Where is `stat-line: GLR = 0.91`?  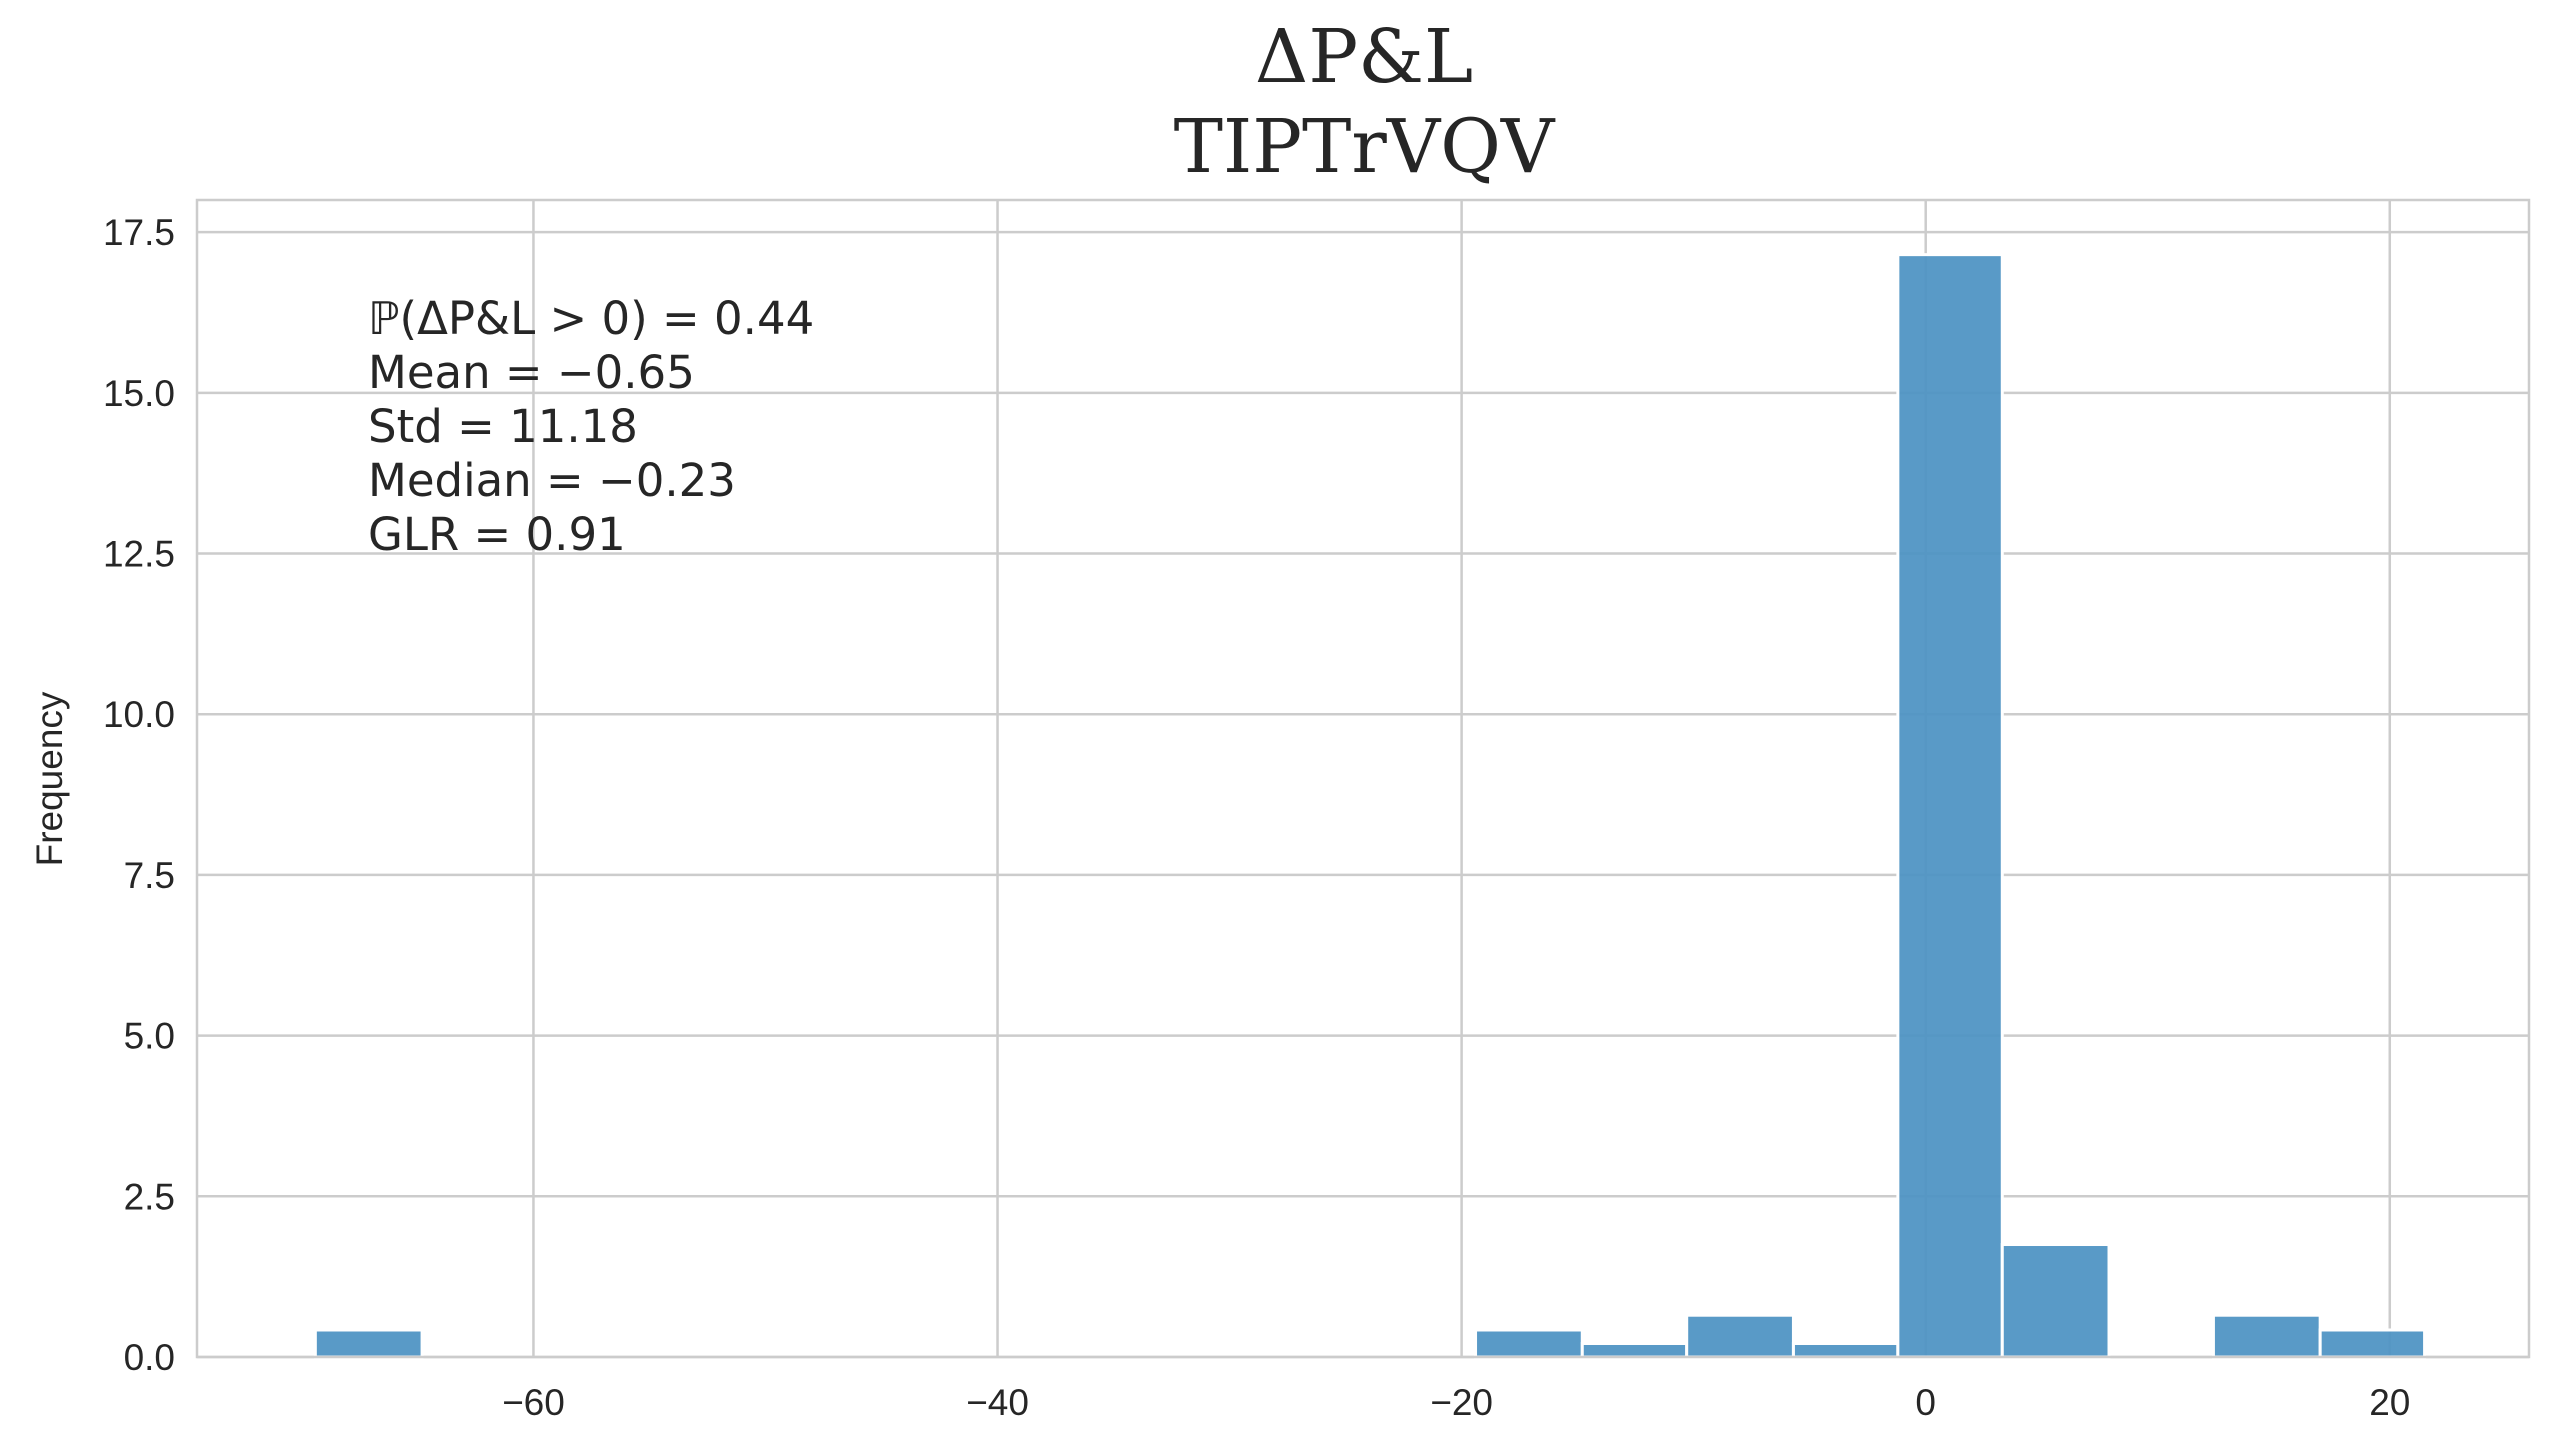 stat-line: GLR = 0.91 is located at coordinates (497, 534).